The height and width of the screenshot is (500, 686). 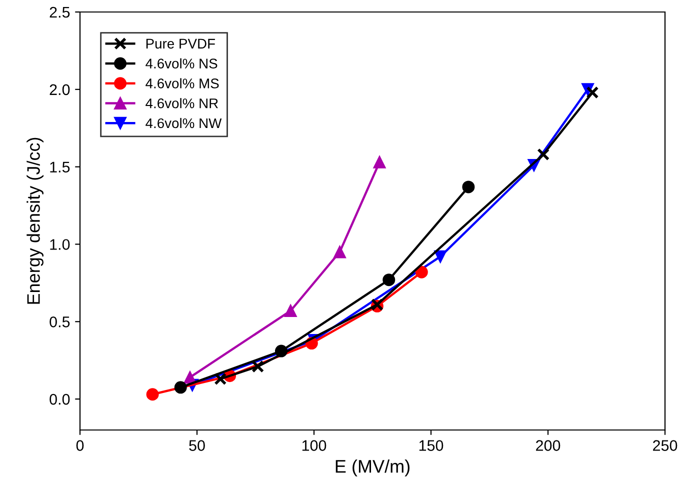 I want to click on x-tick-label: 250, so click(x=665, y=445).